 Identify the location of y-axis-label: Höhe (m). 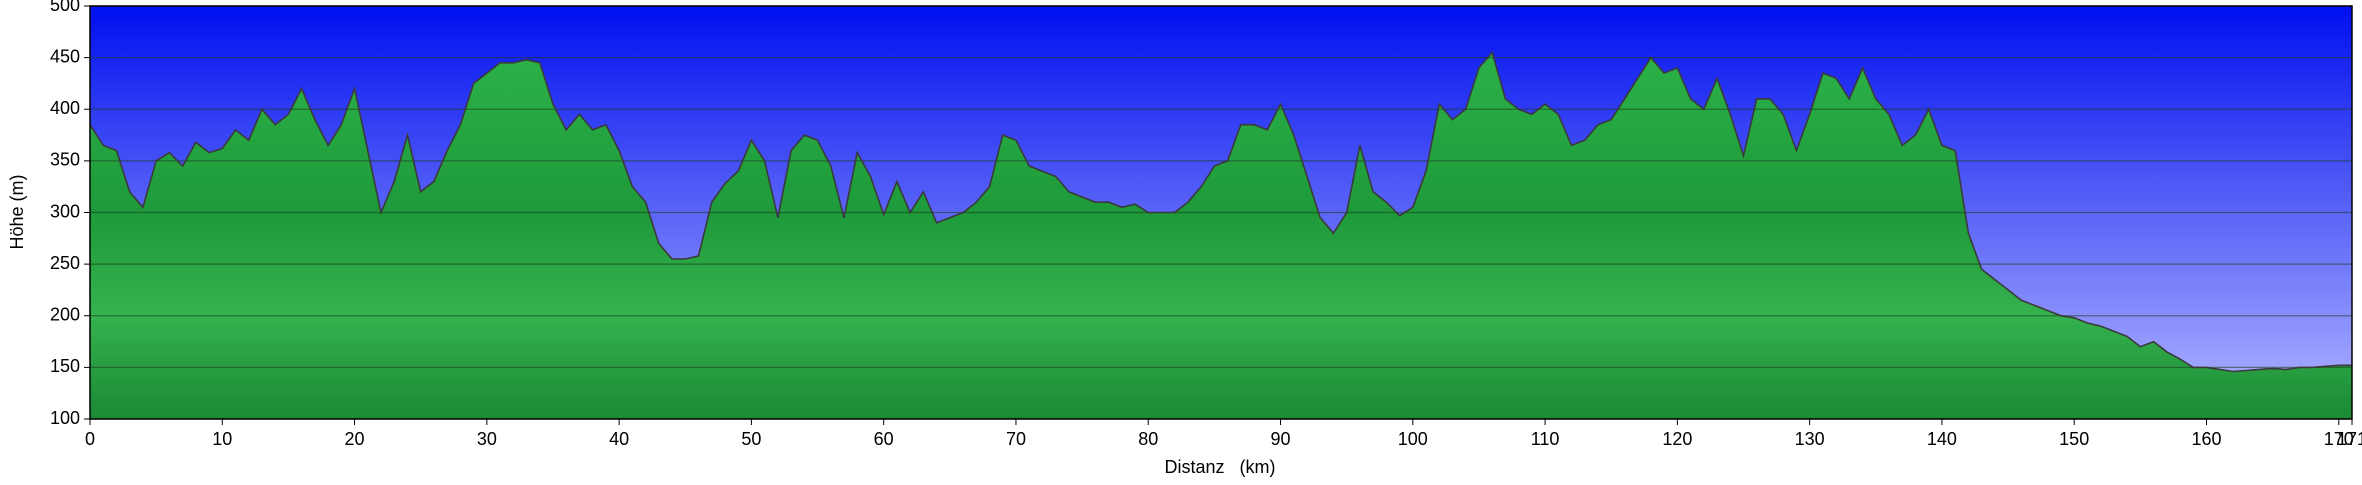
(17, 211).